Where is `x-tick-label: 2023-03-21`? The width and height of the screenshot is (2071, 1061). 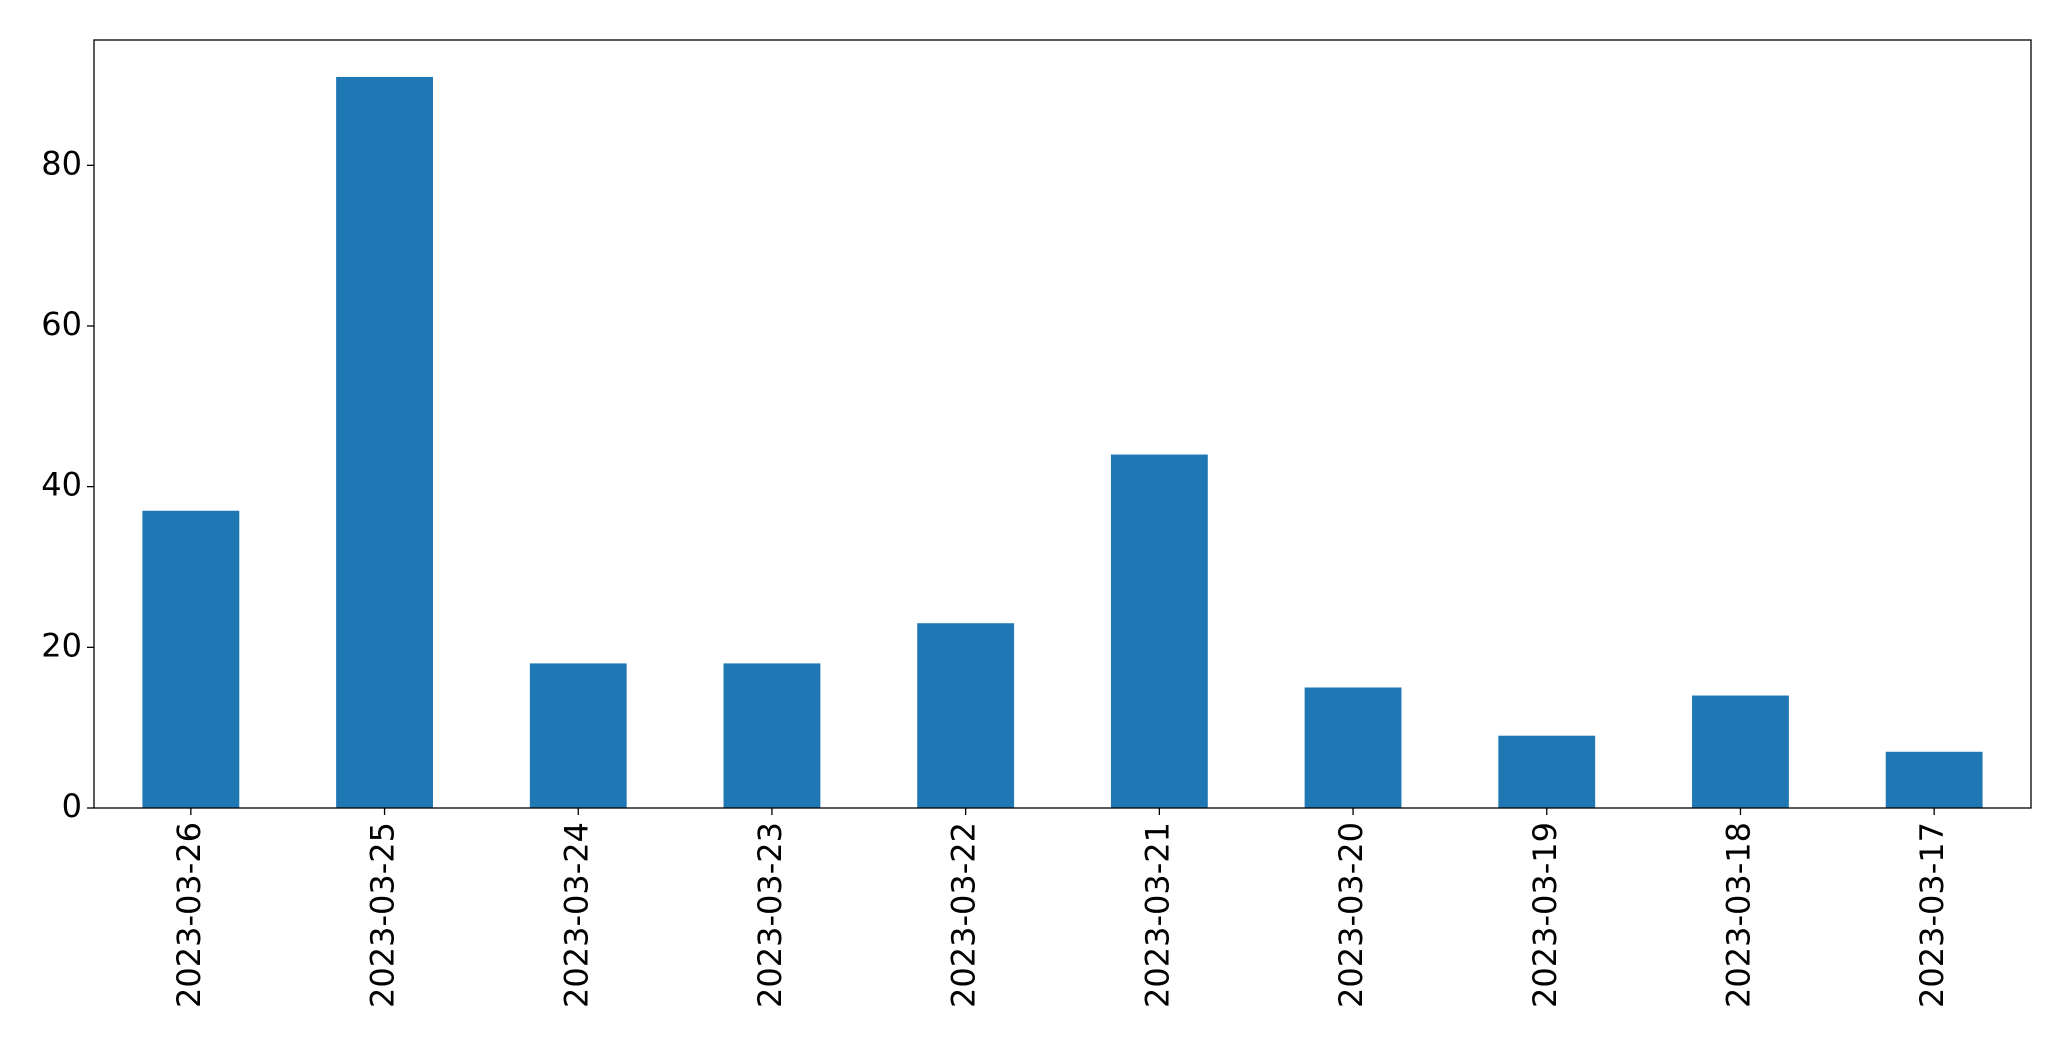 x-tick-label: 2023-03-21 is located at coordinates (1157, 915).